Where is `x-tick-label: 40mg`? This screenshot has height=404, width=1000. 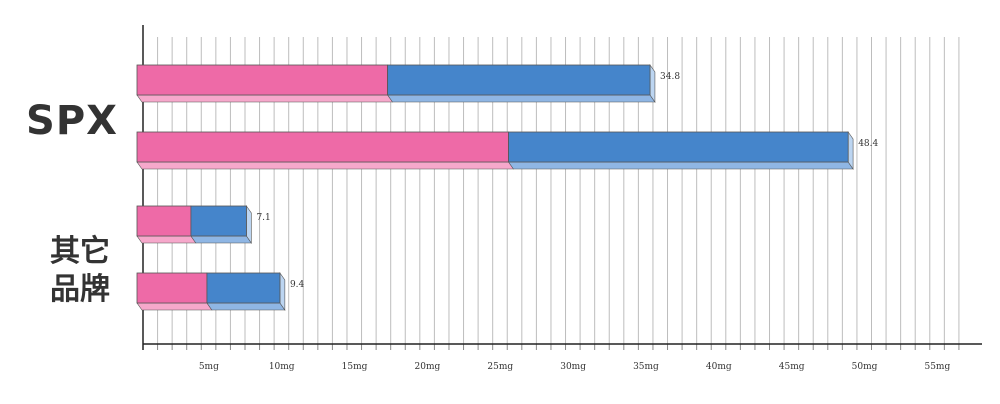
x-tick-label: 40mg is located at coordinates (719, 367).